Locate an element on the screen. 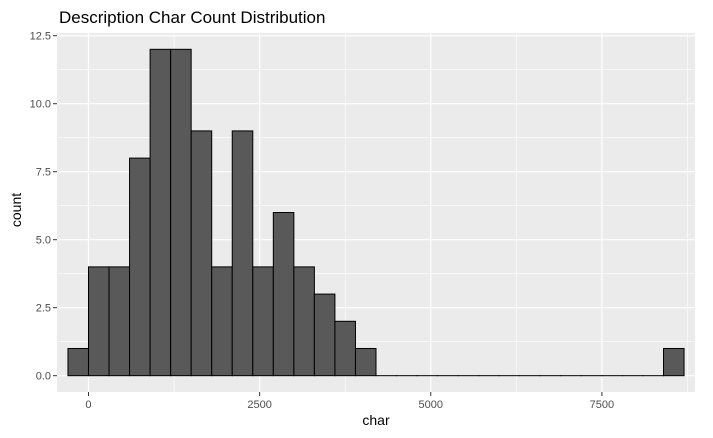 The height and width of the screenshot is (438, 713). x-tick-label: 0 is located at coordinates (88, 405).